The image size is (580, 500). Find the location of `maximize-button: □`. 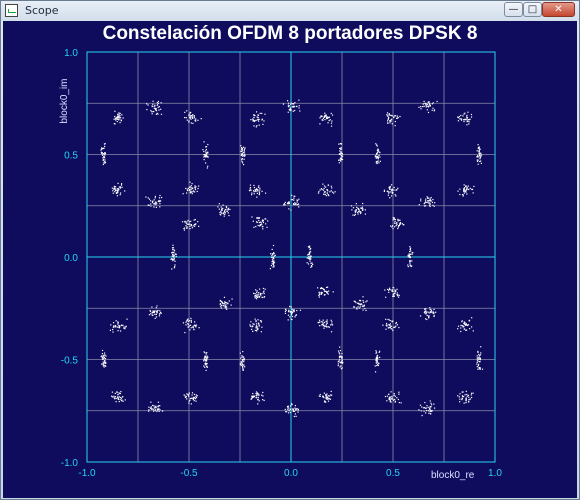

maximize-button: □ is located at coordinates (532, 9).